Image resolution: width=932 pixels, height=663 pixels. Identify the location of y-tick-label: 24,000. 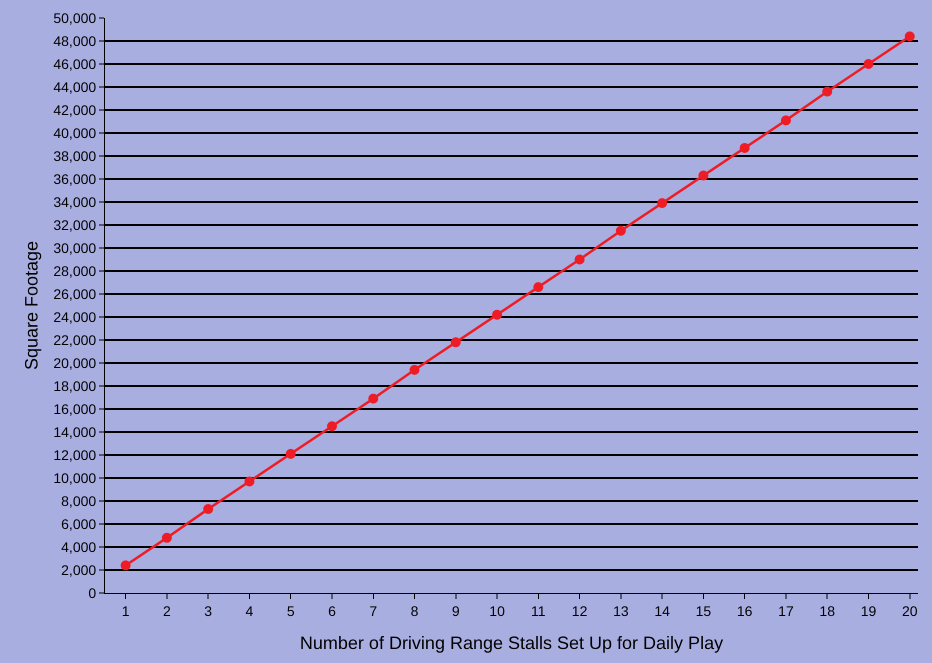
(74, 316).